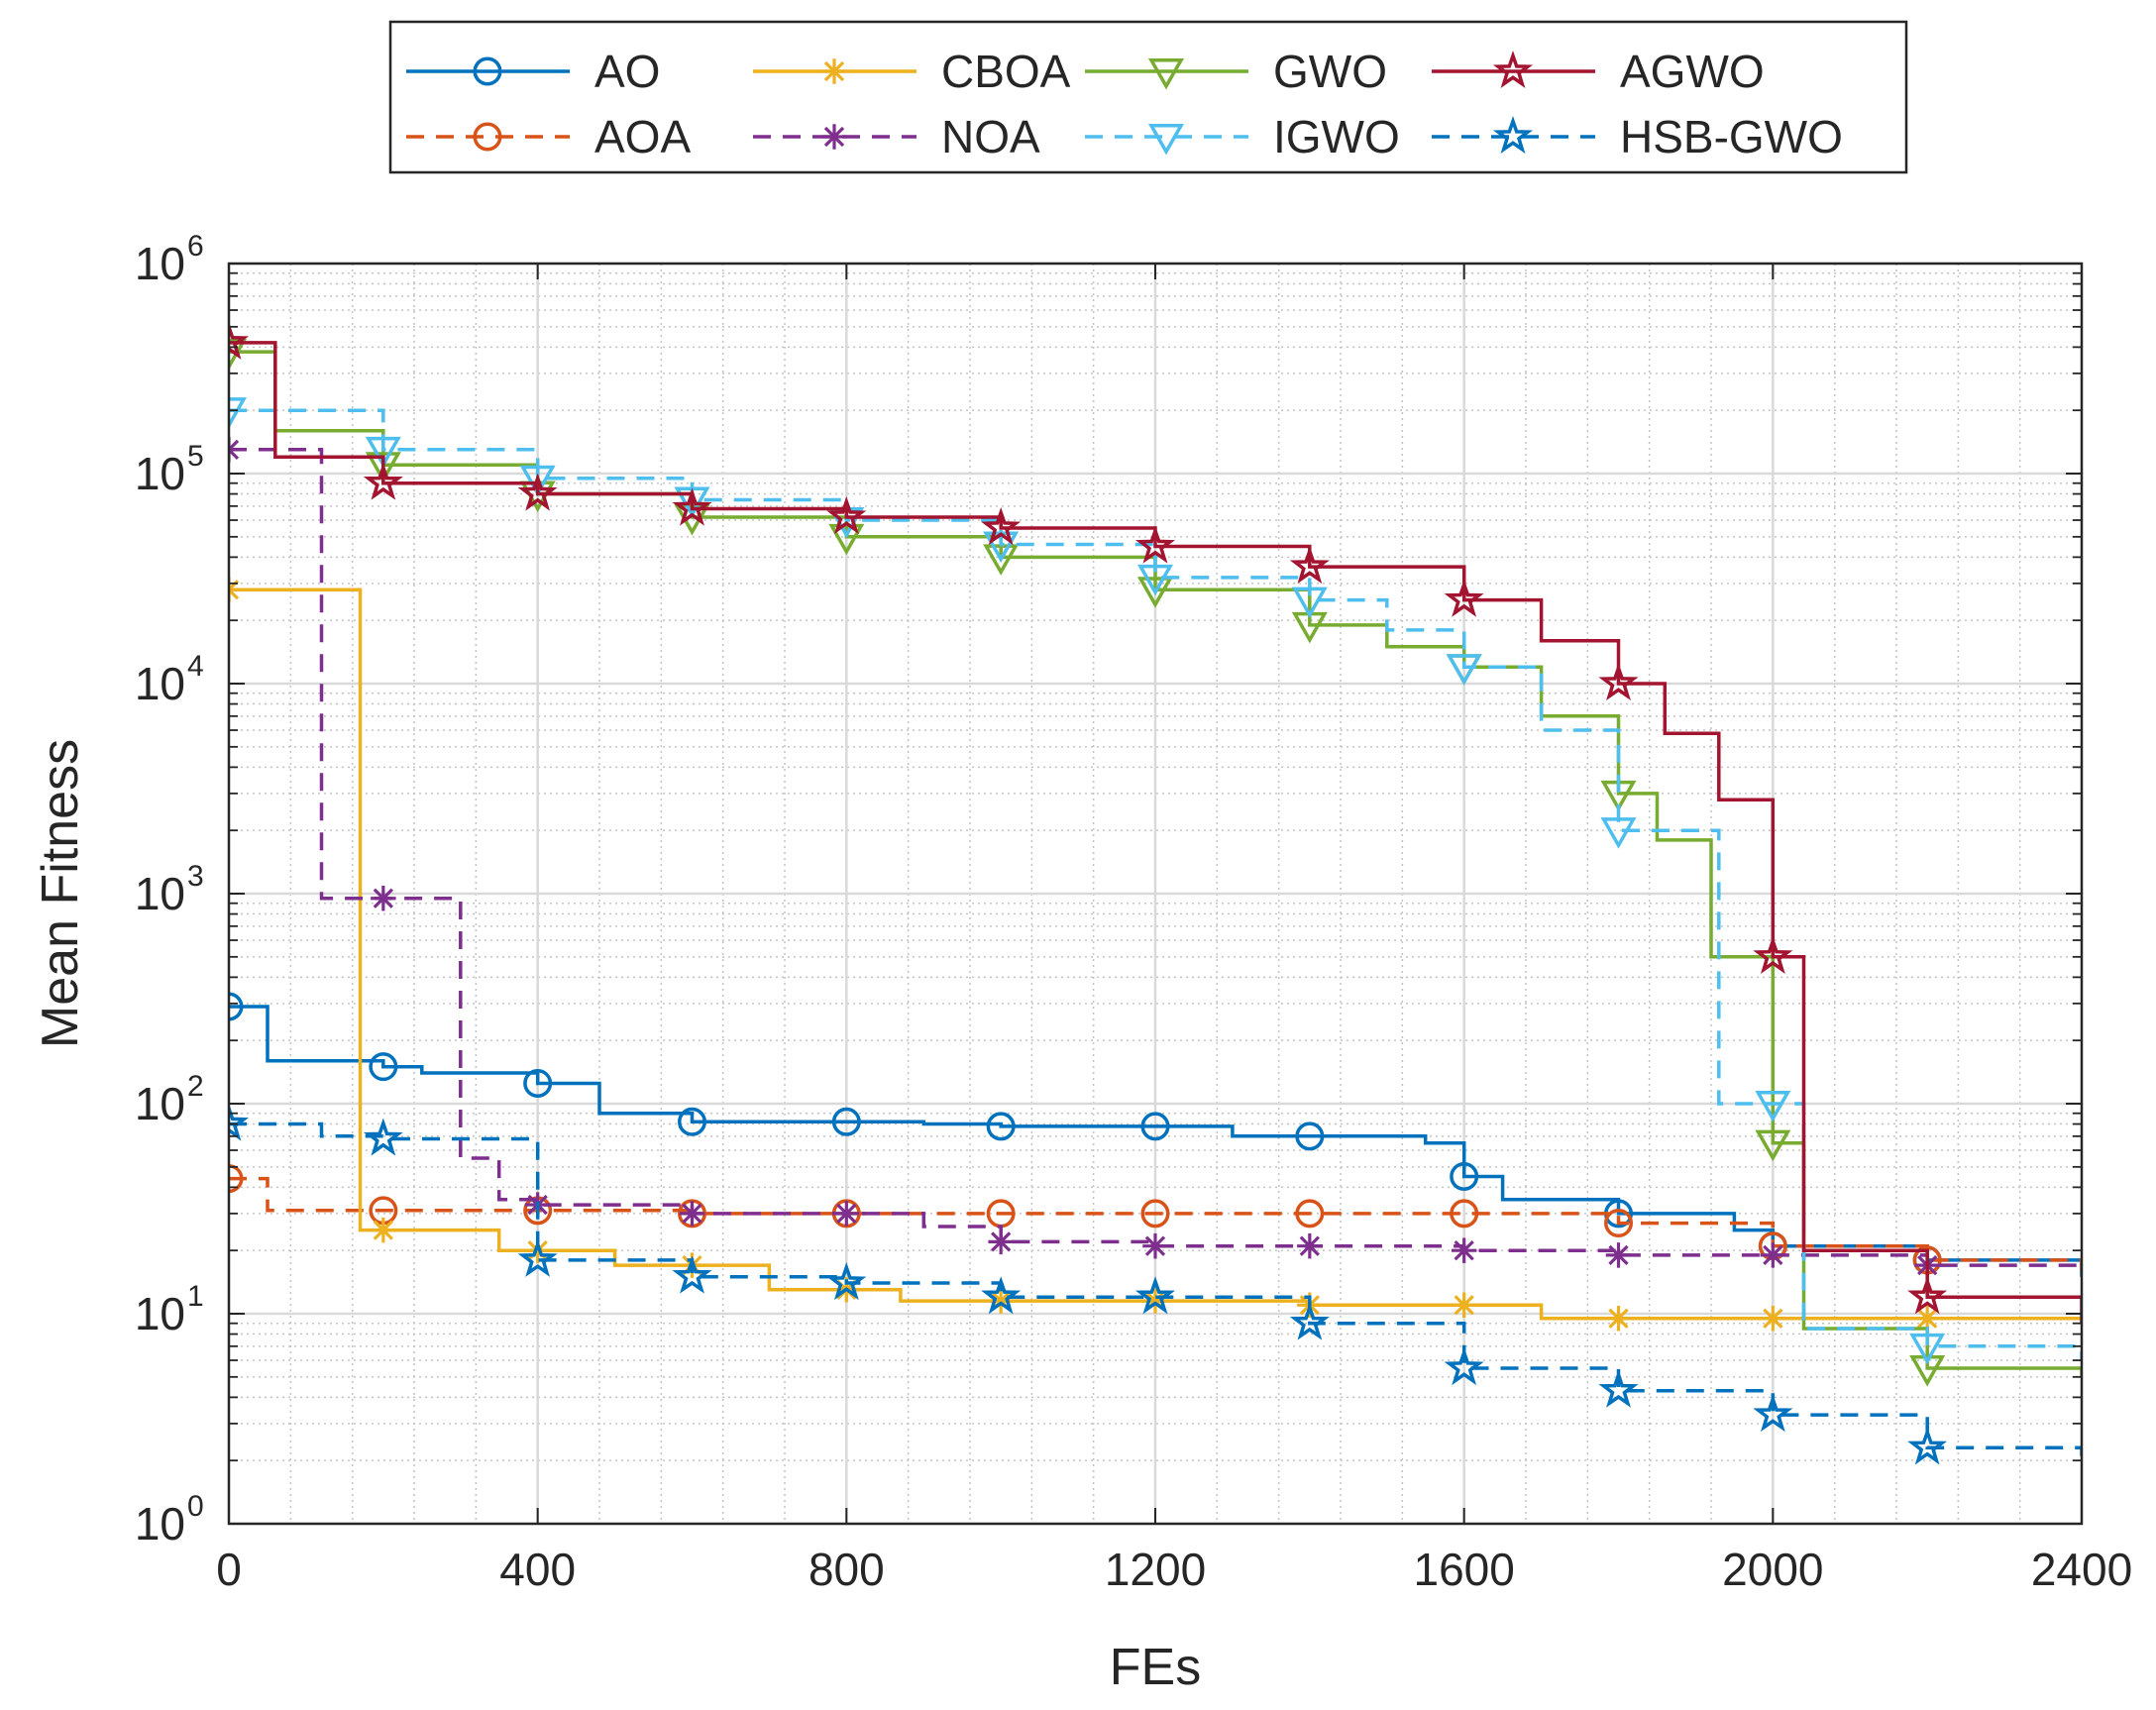  What do you see at coordinates (1330, 71) in the screenshot?
I see `legend-label: GWO` at bounding box center [1330, 71].